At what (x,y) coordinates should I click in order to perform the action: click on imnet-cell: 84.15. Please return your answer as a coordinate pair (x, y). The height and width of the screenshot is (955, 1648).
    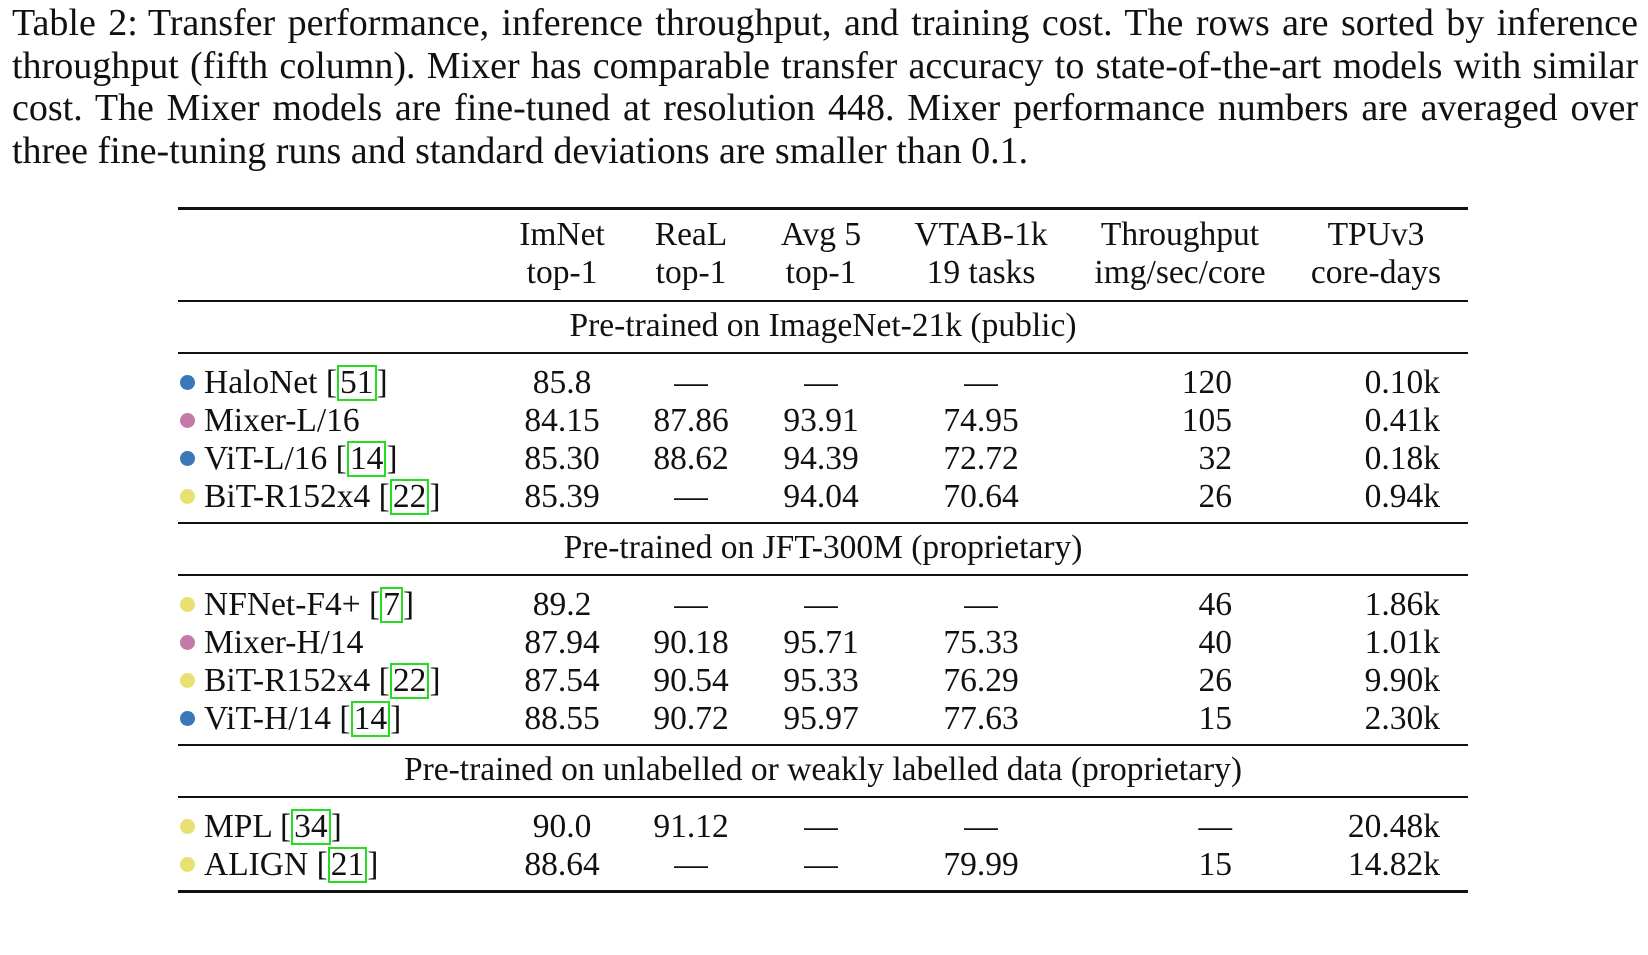
    Looking at the image, I should click on (562, 420).